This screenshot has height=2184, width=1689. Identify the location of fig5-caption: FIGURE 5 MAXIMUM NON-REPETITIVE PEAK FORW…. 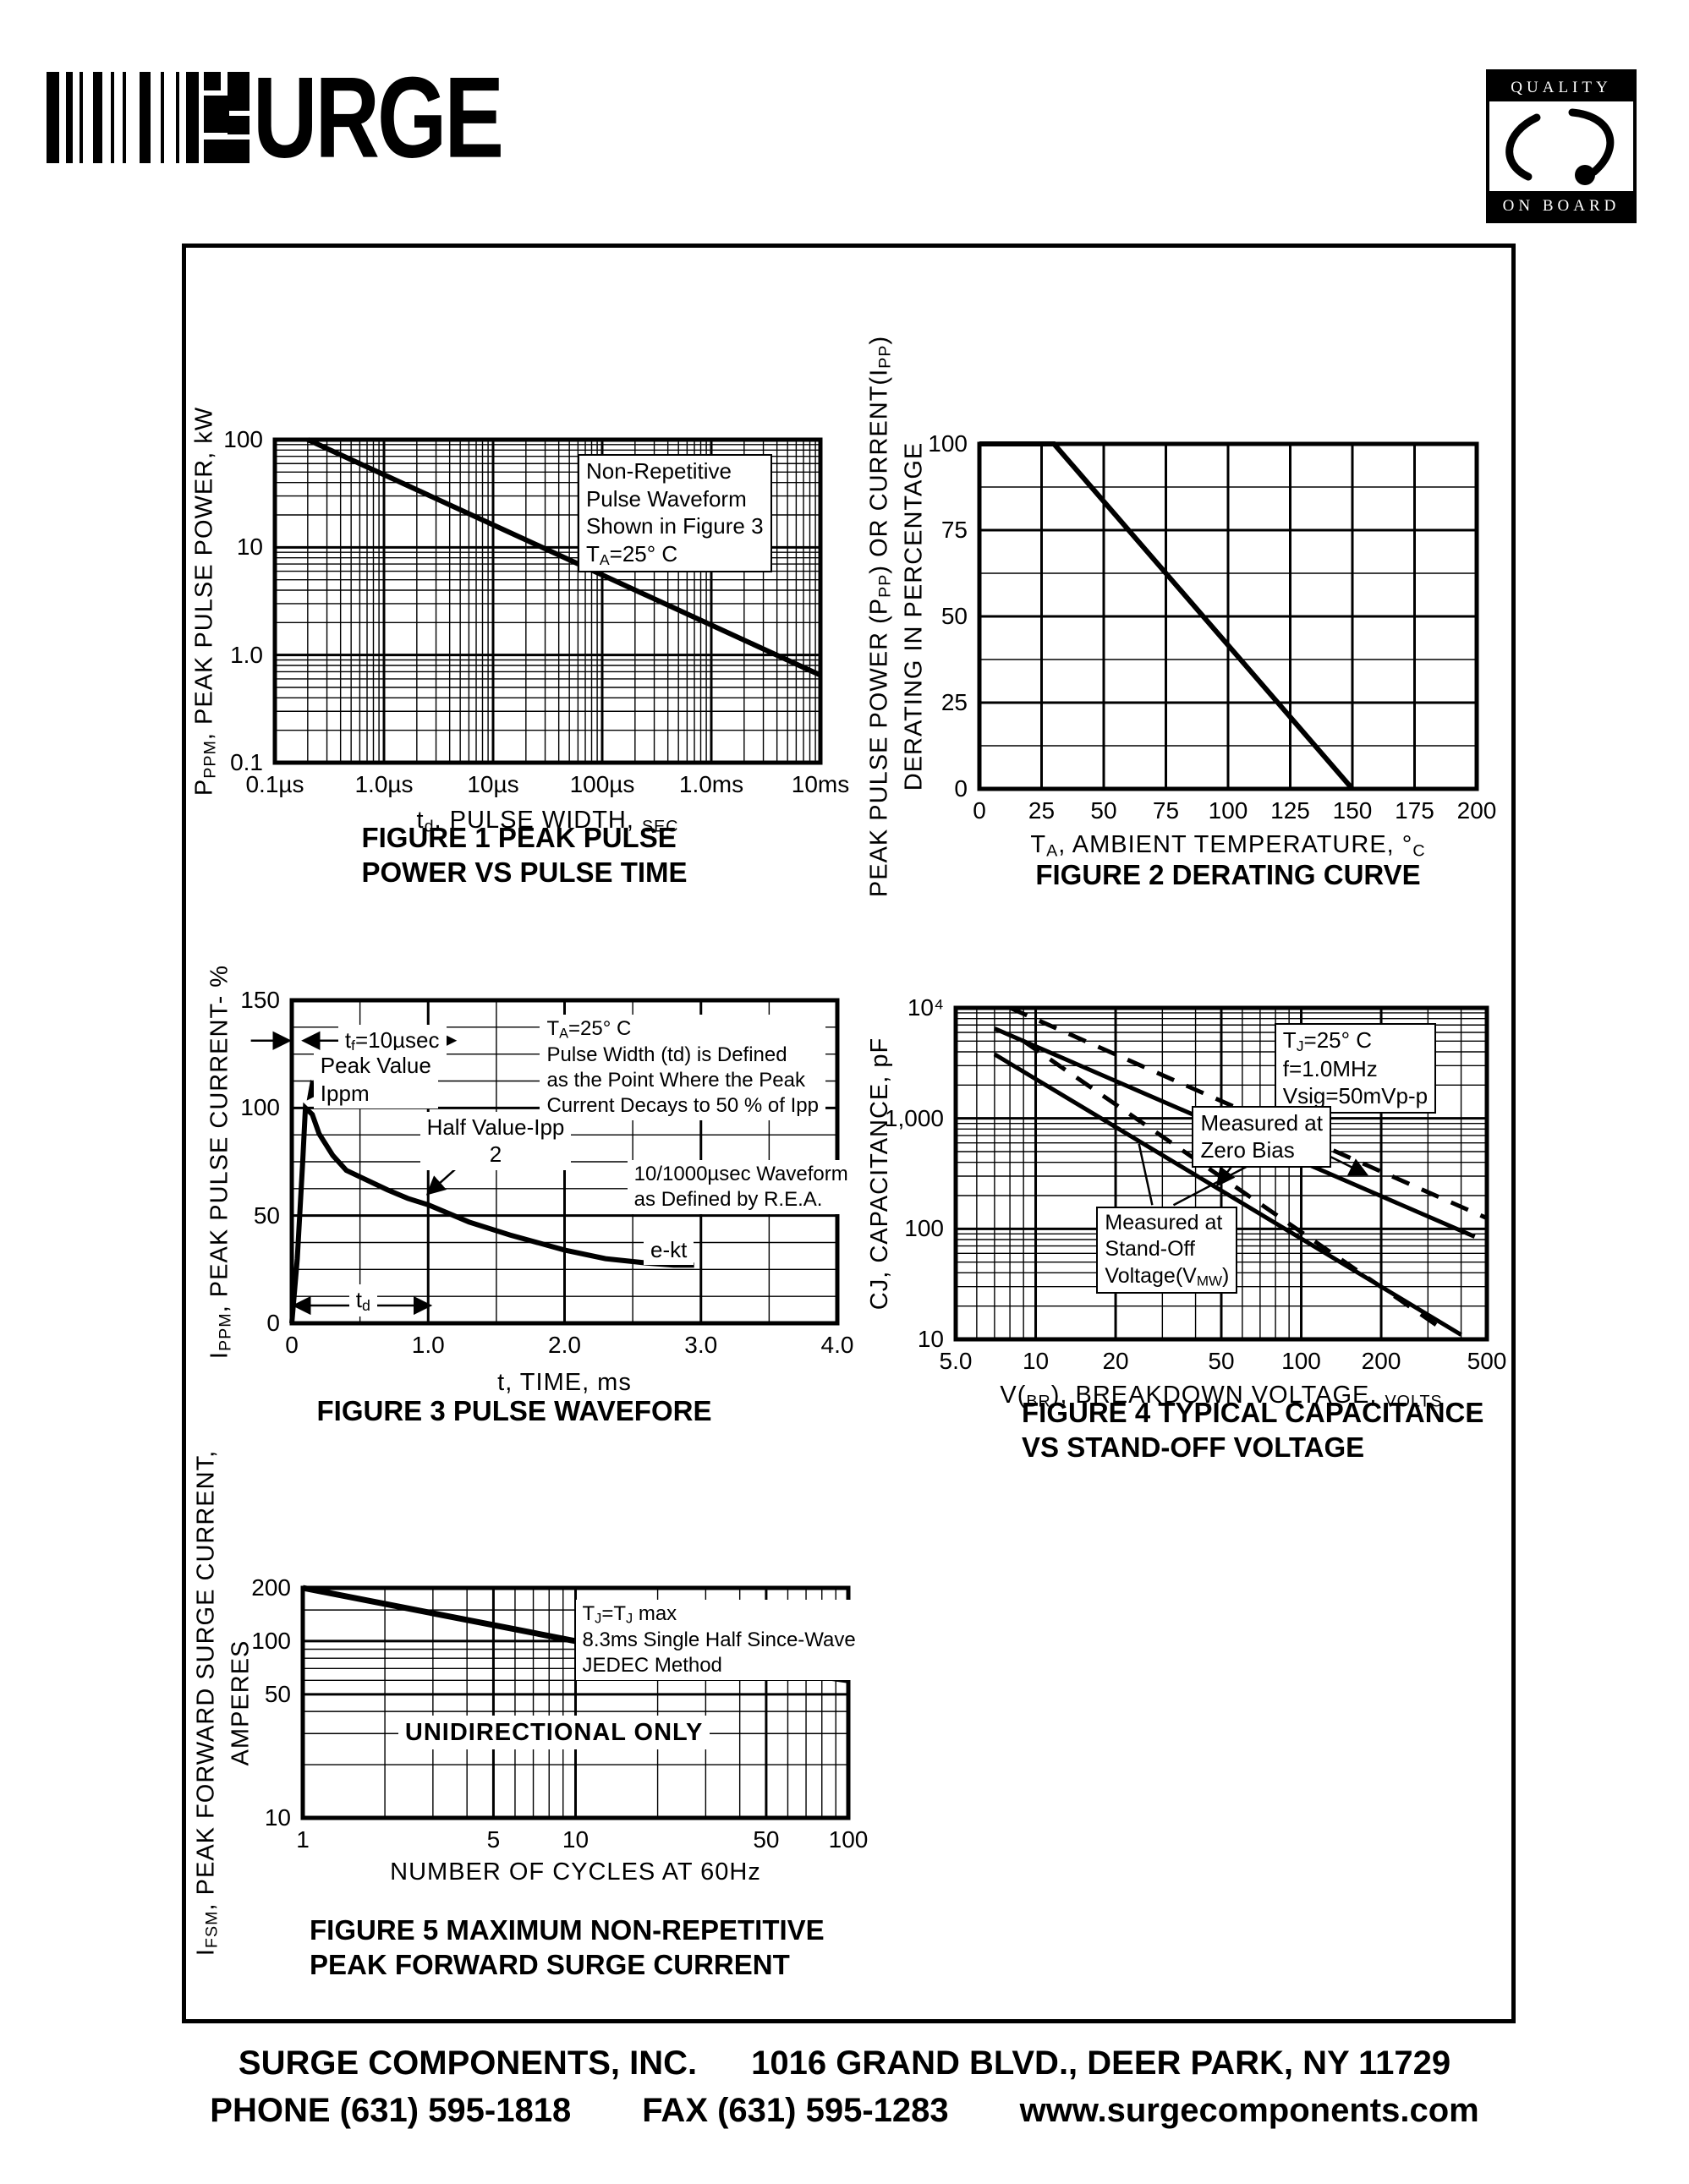
(568, 1947).